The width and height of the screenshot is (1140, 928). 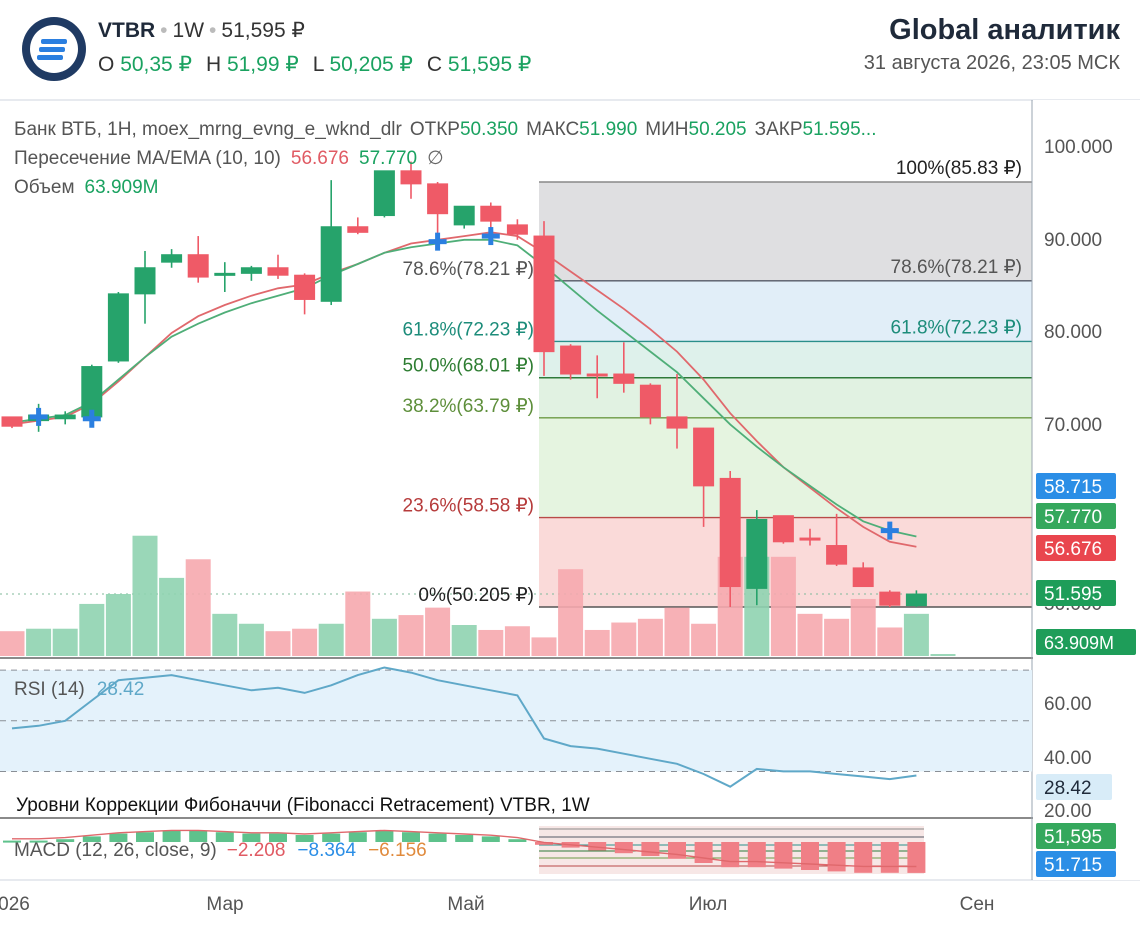 What do you see at coordinates (224, 904) in the screenshot?
I see `time-tick-label: Мар` at bounding box center [224, 904].